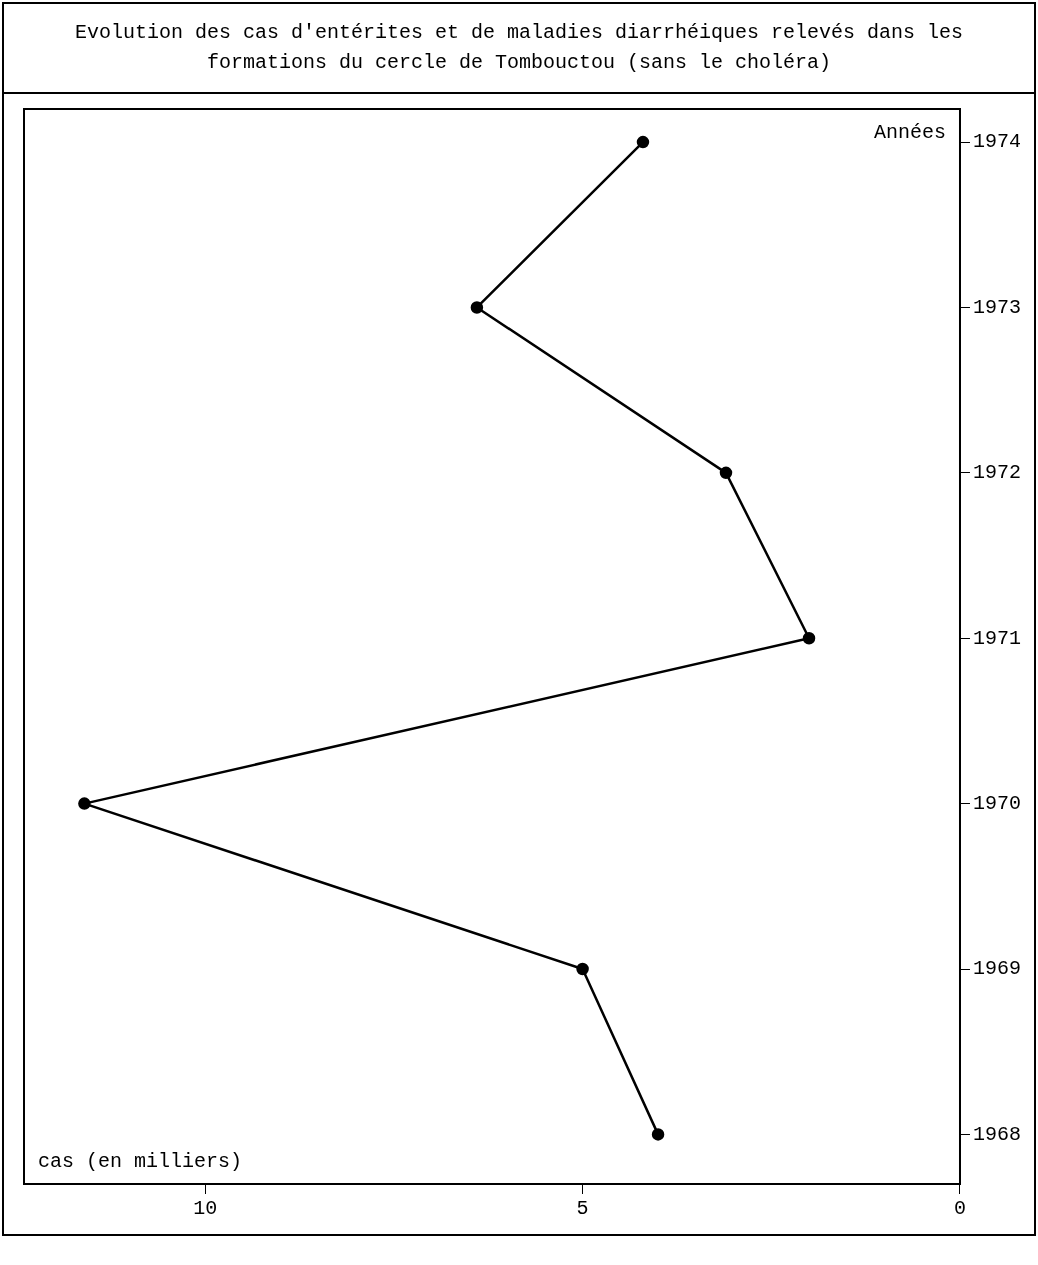  Describe the element at coordinates (997, 803) in the screenshot. I see `y-tick-label: 1970` at that location.